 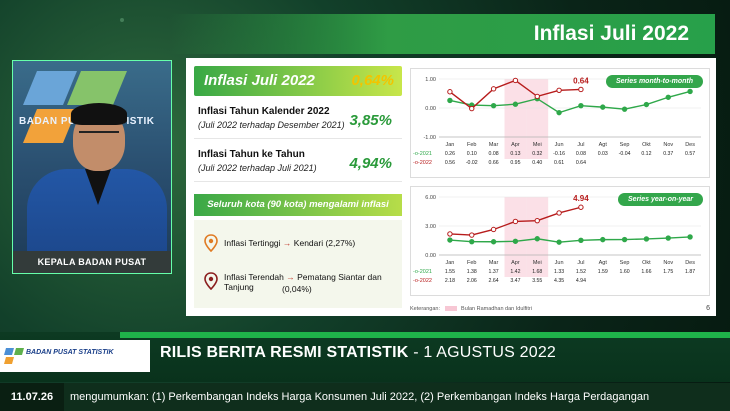 I want to click on table-cell: 1.60, so click(x=625, y=272).